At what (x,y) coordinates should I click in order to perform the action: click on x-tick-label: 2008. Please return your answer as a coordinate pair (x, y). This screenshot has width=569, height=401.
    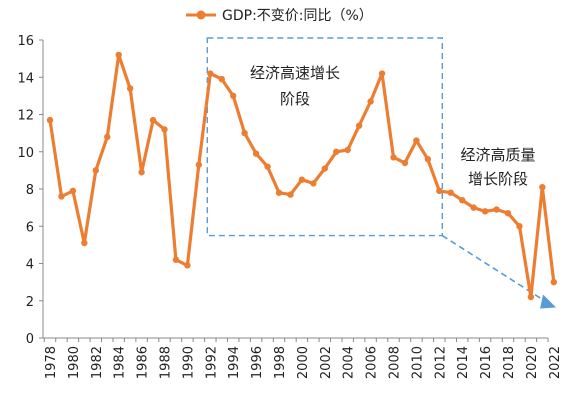
    Looking at the image, I should click on (395, 362).